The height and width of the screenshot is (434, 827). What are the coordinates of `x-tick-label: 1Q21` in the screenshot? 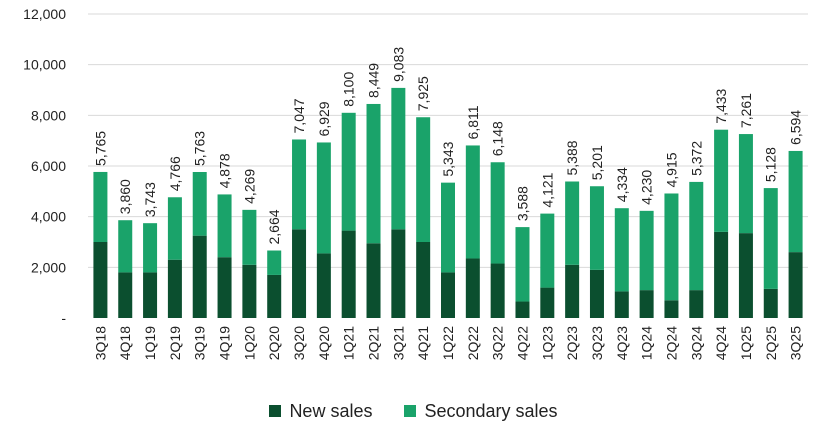 It's located at (349, 343).